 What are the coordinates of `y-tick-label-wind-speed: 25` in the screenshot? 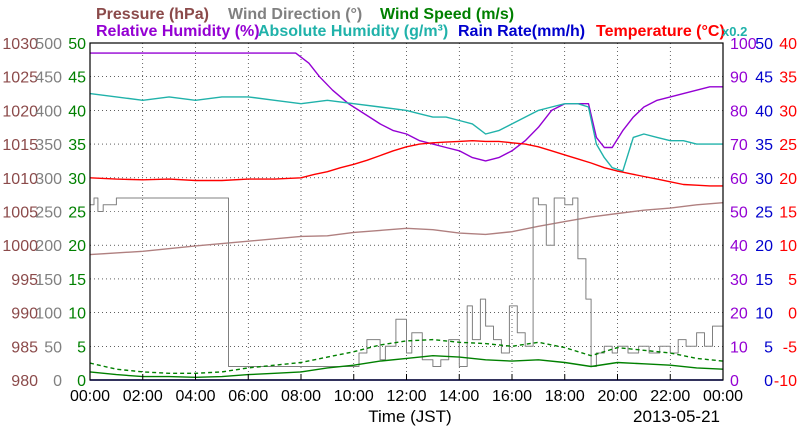 It's located at (77, 213).